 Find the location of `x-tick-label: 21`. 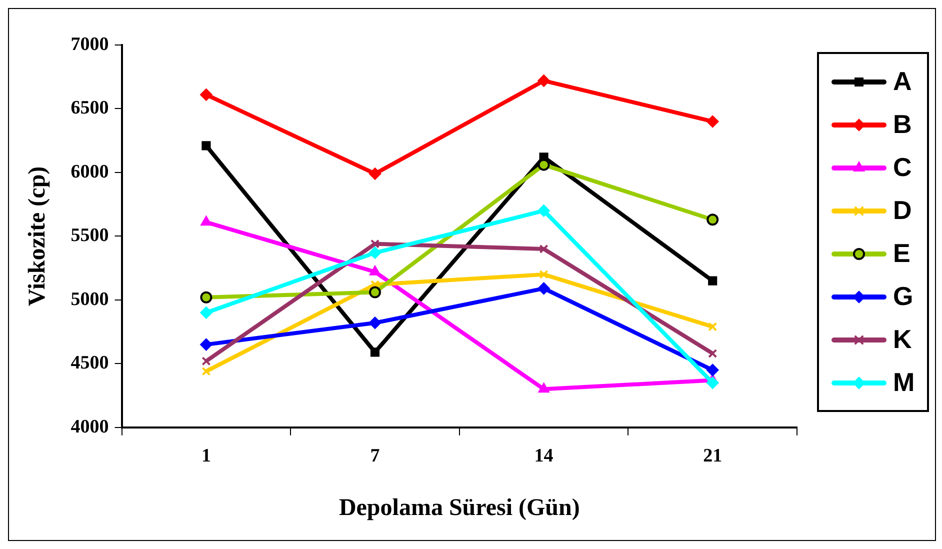

x-tick-label: 21 is located at coordinates (712, 456).